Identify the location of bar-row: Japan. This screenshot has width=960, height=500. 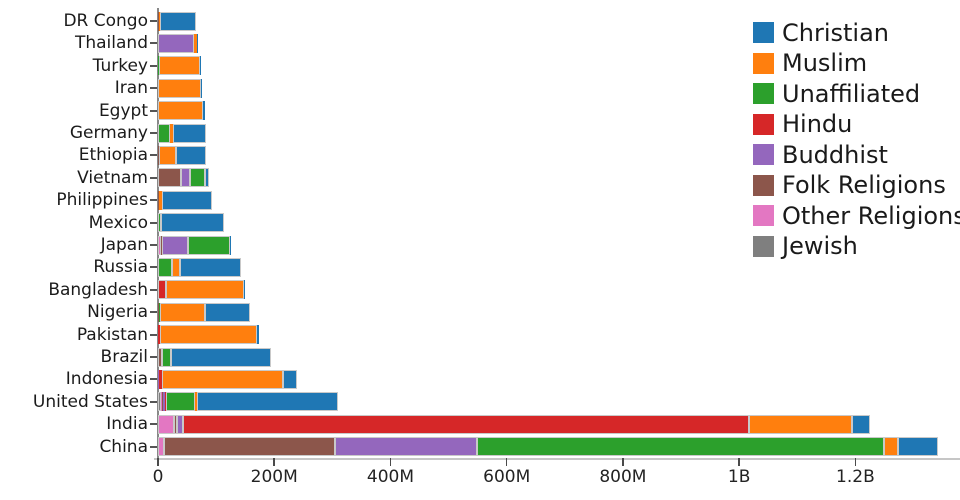
(480, 245).